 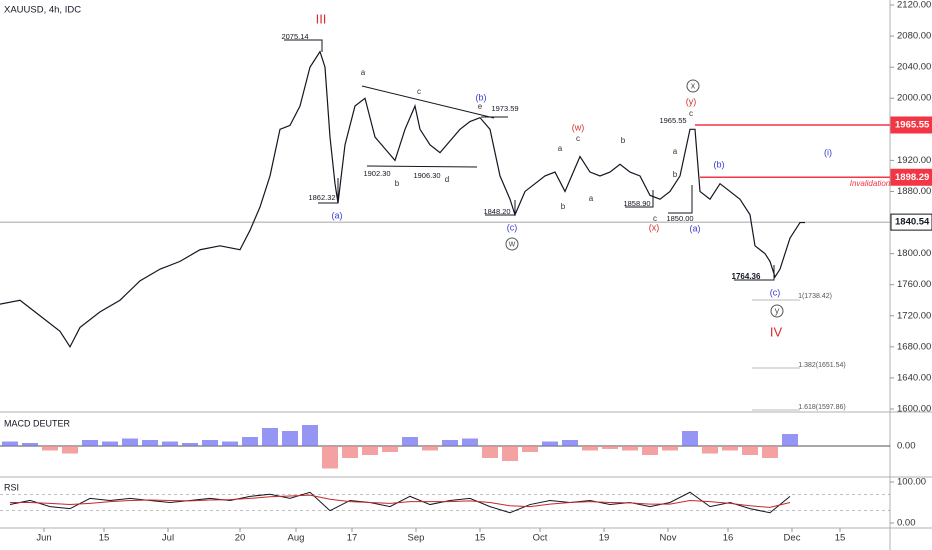 What do you see at coordinates (914, 5) in the screenshot?
I see `y-tick-label: 2120.00` at bounding box center [914, 5].